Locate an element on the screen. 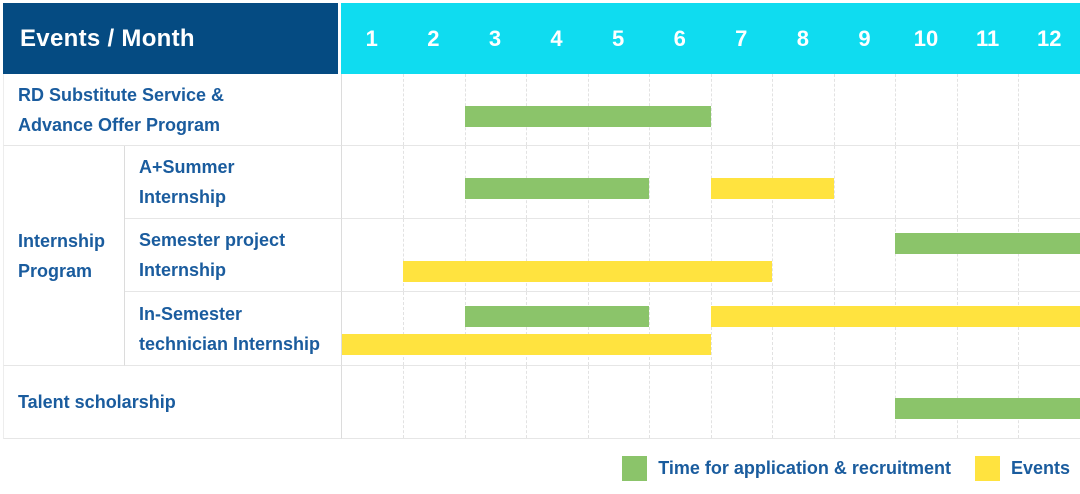  chart-row-rd-substitute-service-advance-offer-program is located at coordinates (710, 110).